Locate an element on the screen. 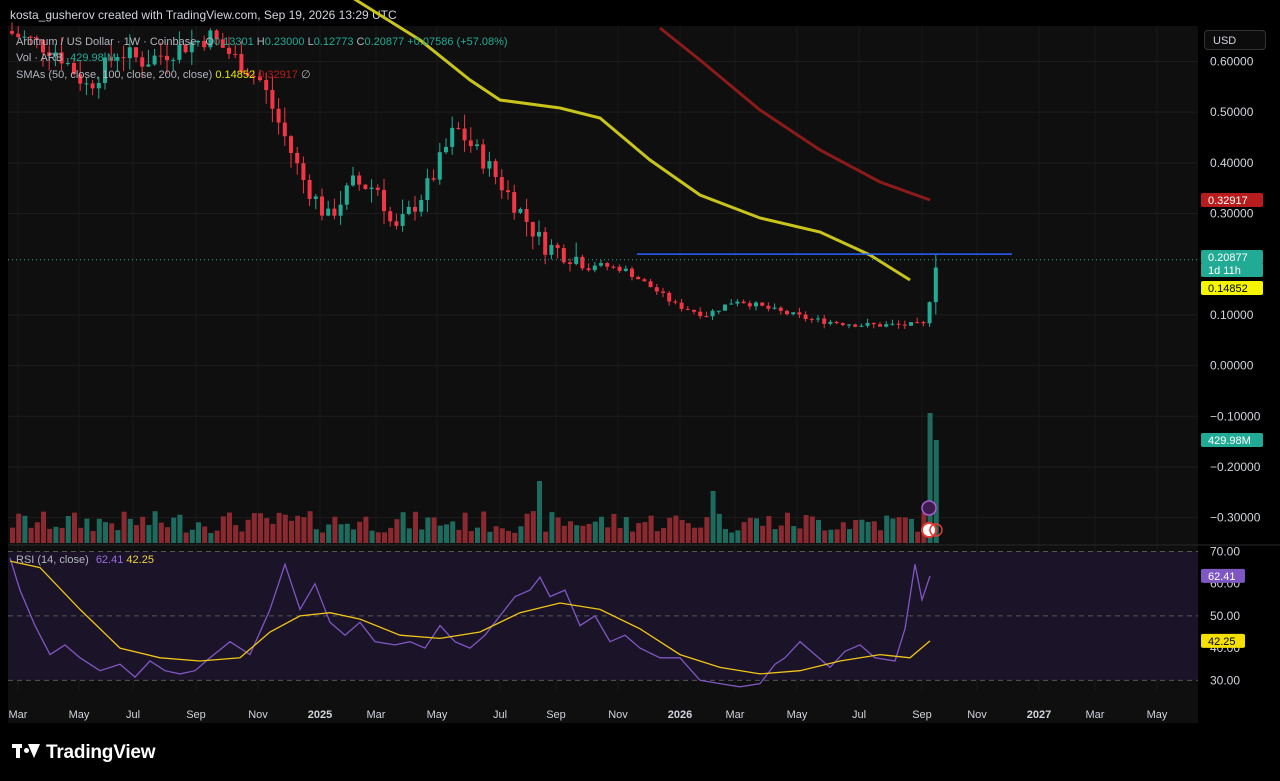 The width and height of the screenshot is (1280, 781). change-value: +0.07586 (+57.08%) is located at coordinates (457, 42).